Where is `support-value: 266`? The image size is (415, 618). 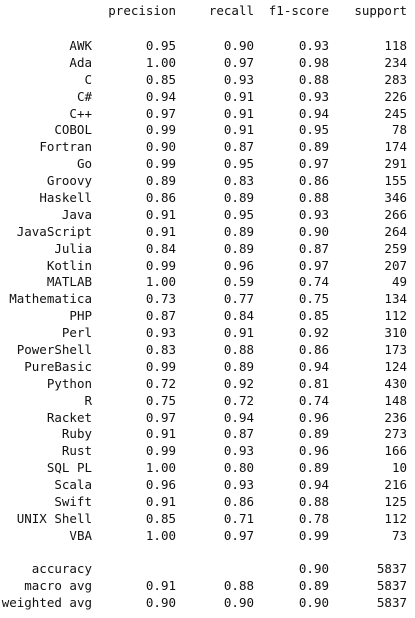 support-value: 266 is located at coordinates (395, 214).